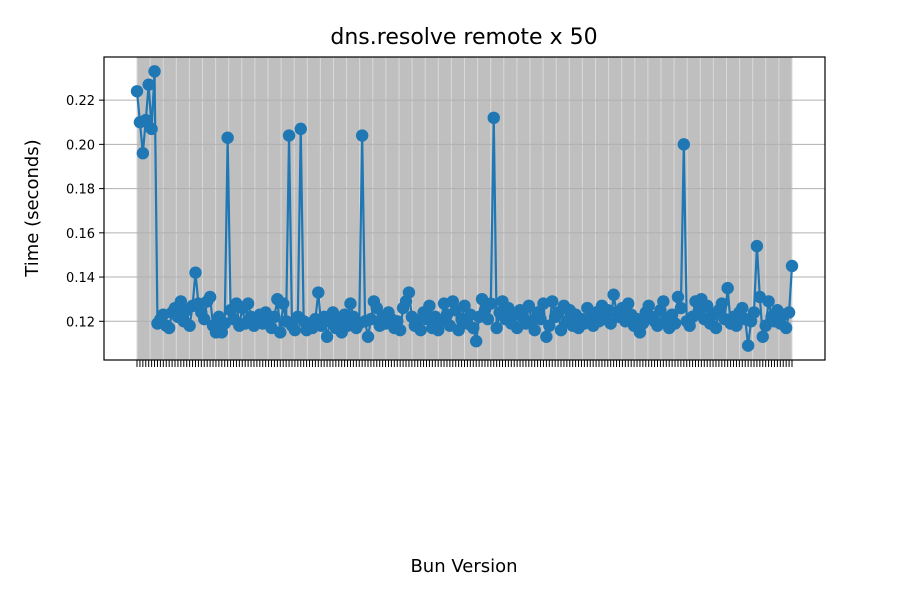  I want to click on y-tick-label: 0.20, so click(80, 145).